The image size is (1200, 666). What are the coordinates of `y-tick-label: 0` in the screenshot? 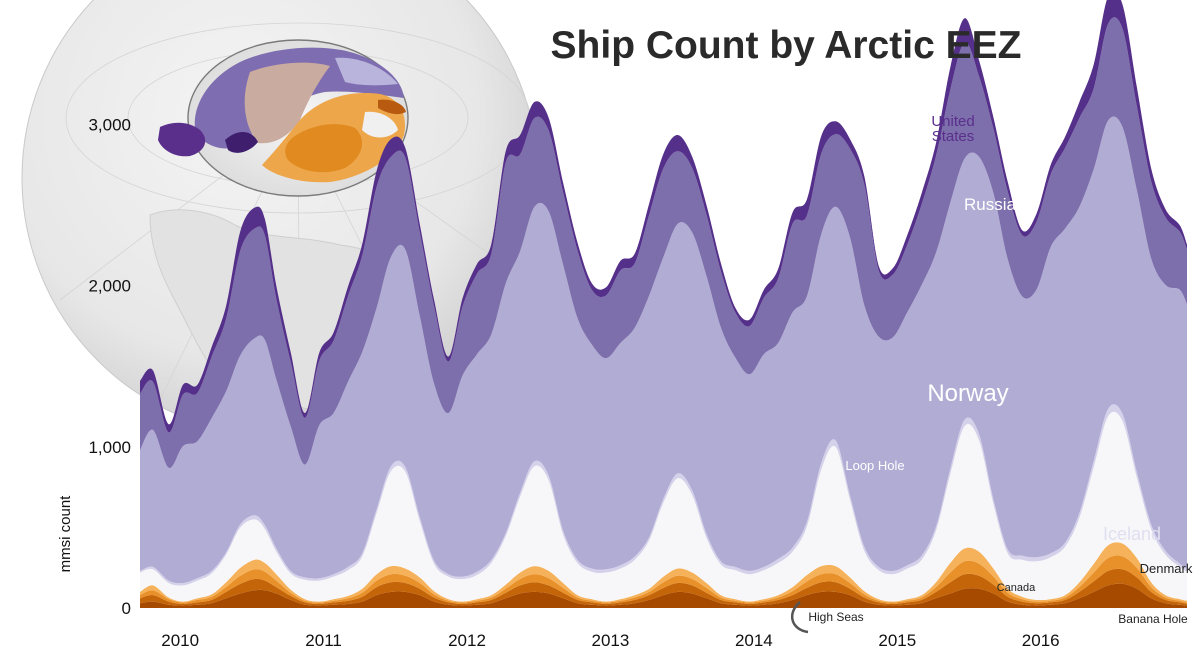 It's located at (126, 608).